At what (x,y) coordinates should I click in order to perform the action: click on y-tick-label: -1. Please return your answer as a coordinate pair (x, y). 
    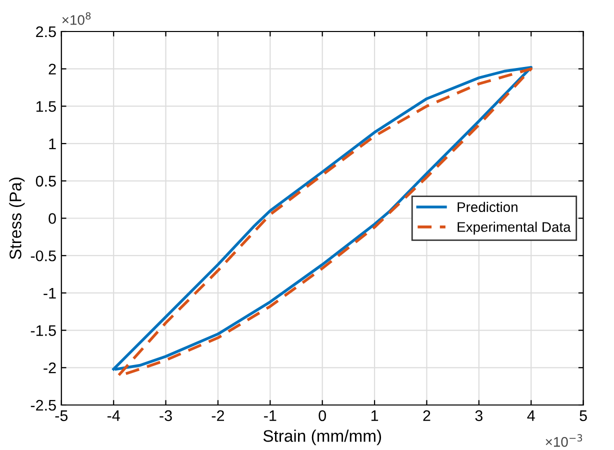
    Looking at the image, I should click on (50, 293).